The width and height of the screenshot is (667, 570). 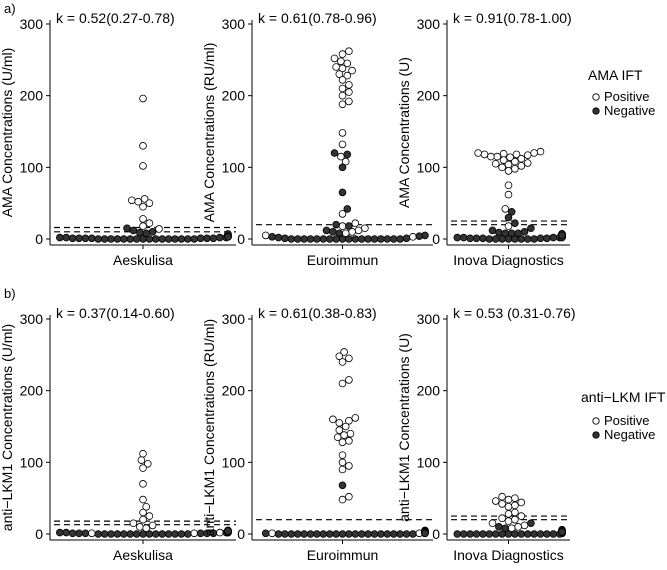 I want to click on kappa-annotation: k = 0.61(0.38-0.83), so click(x=317, y=313).